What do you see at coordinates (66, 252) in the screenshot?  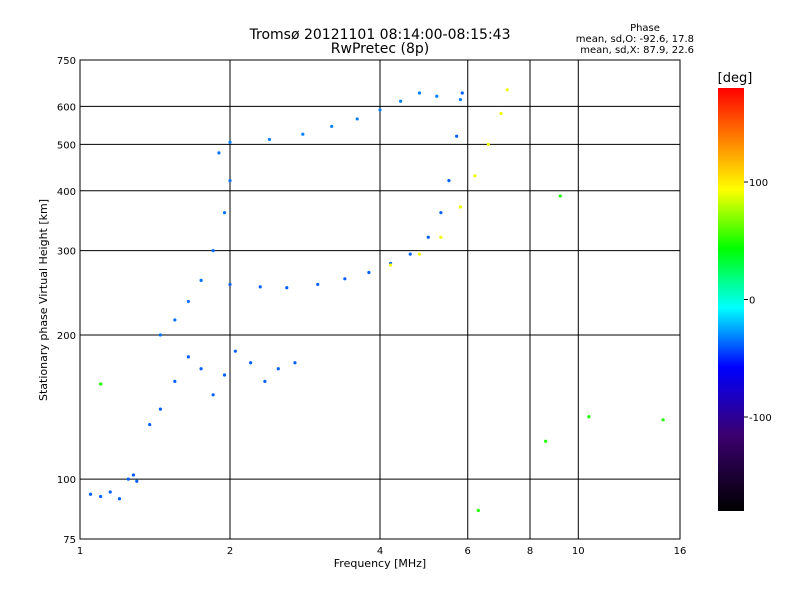 I see `y-tick-label: 300` at bounding box center [66, 252].